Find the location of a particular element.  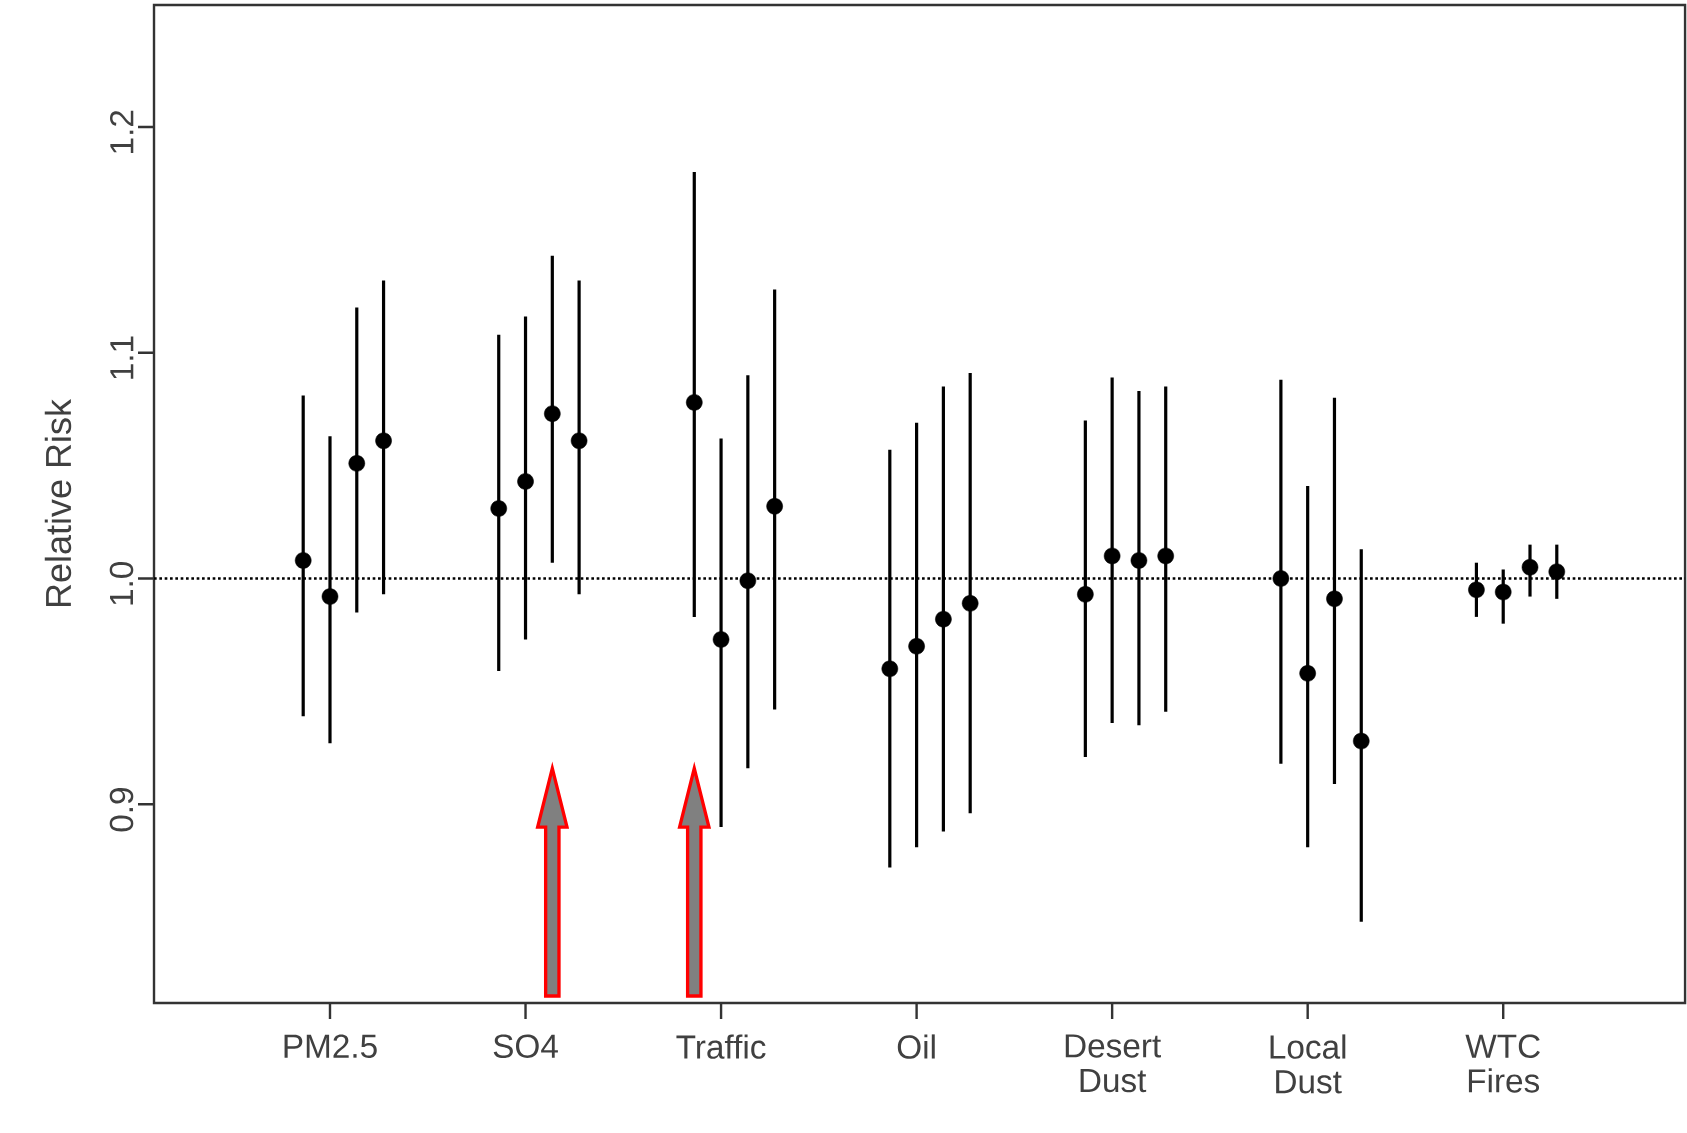

x-tick-label: Traffic is located at coordinates (721, 1046).